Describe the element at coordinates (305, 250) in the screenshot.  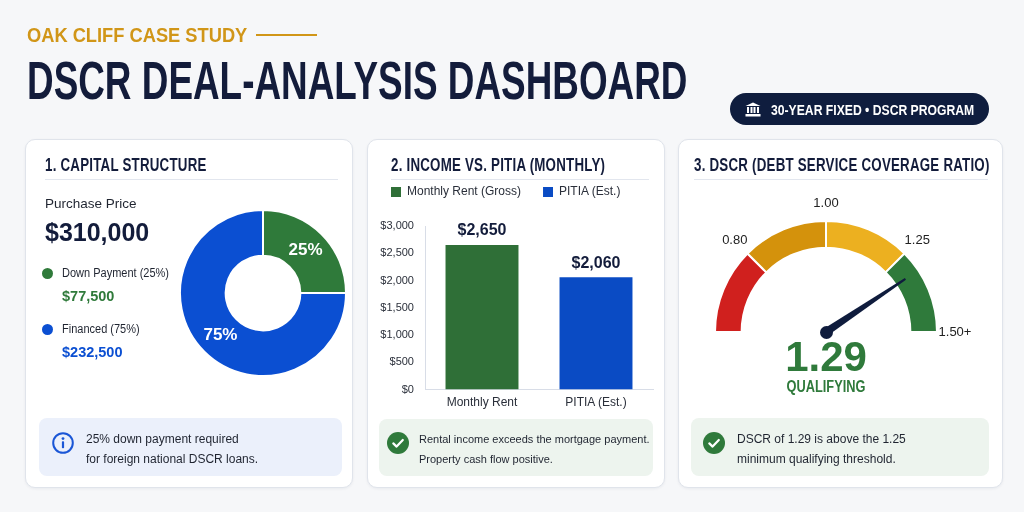
I see `data-label: 25%` at that location.